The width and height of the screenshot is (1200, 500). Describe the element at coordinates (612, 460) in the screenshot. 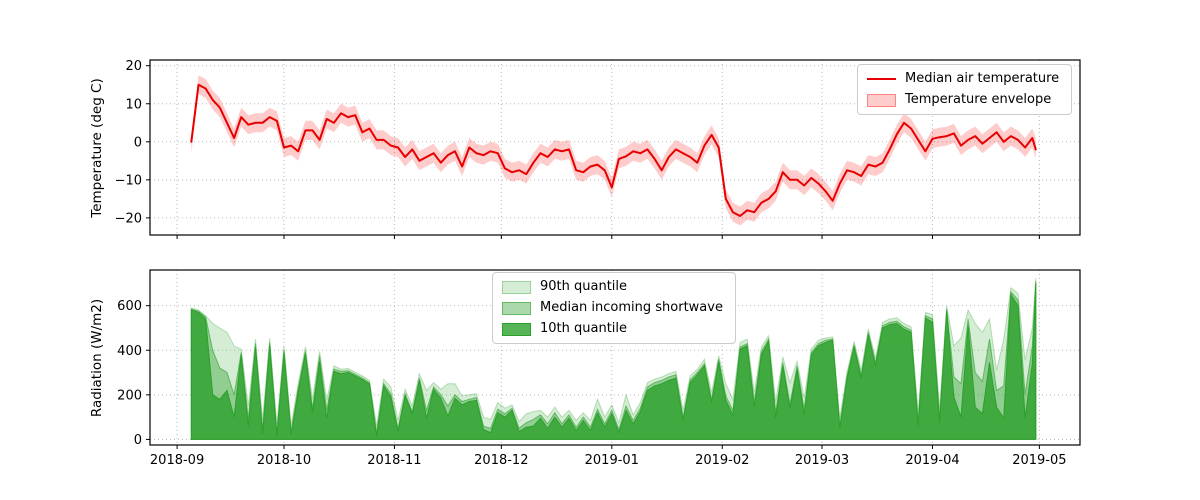

I see `x-tick-label: 2019-01` at that location.